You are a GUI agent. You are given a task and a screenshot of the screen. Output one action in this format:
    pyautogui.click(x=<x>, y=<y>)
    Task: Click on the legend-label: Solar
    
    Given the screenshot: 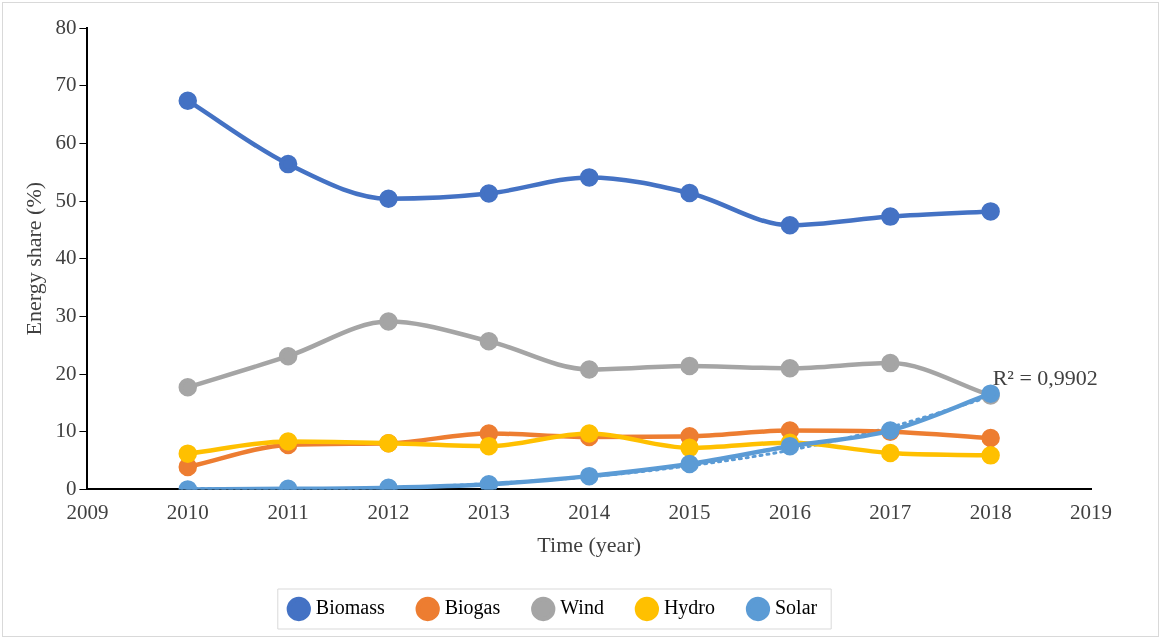 What is the action you would take?
    pyautogui.click(x=796, y=607)
    